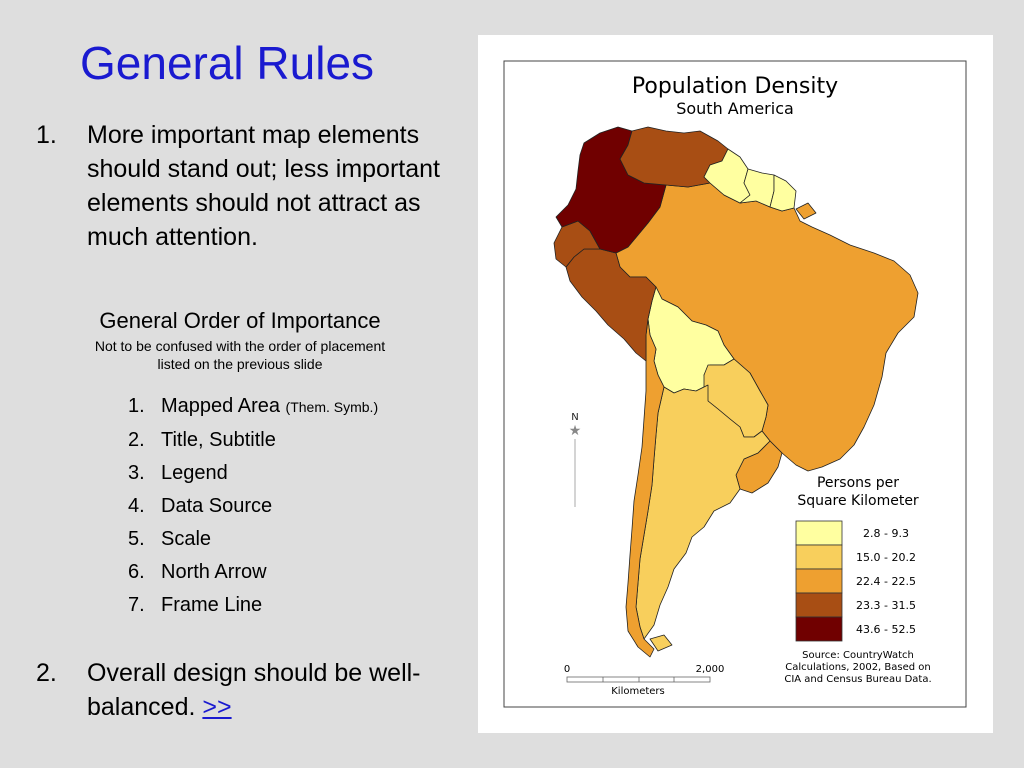 The image size is (1024, 768). Describe the element at coordinates (886, 533) in the screenshot. I see `legend-label: 2.8 - 9.3` at that location.